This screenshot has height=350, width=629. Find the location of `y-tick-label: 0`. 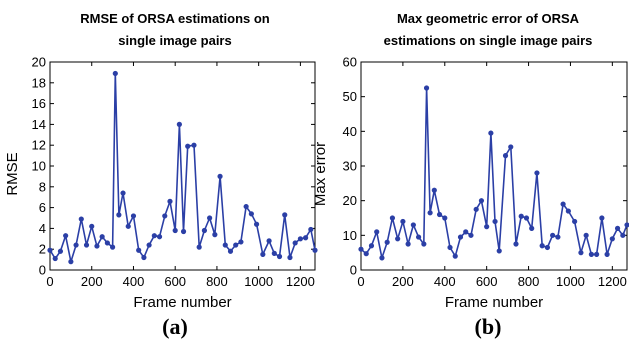

y-tick-label: 0 is located at coordinates (42, 270).